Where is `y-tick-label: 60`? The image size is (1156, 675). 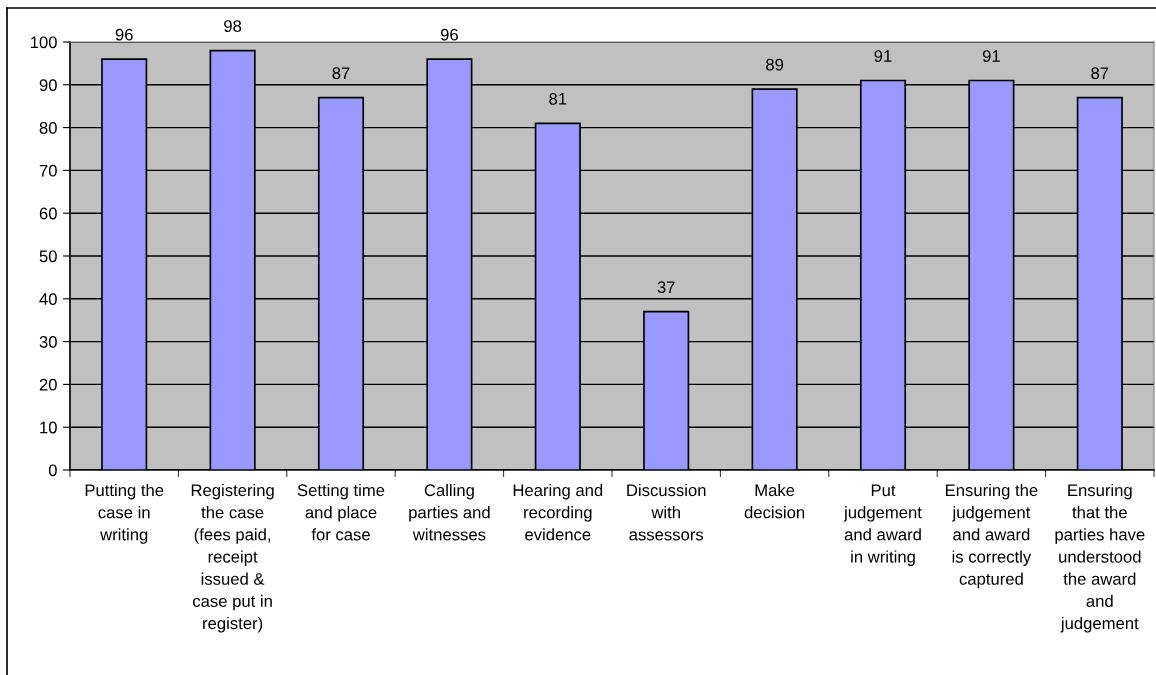 y-tick-label: 60 is located at coordinates (48, 213).